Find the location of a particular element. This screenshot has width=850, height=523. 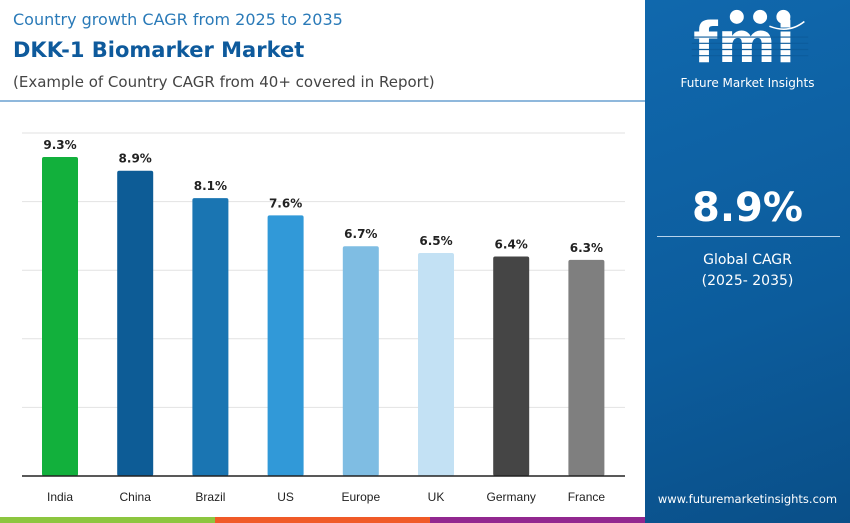

chart-subtitle: Country growth CAGR from 2025 to 2035 is located at coordinates (178, 19).